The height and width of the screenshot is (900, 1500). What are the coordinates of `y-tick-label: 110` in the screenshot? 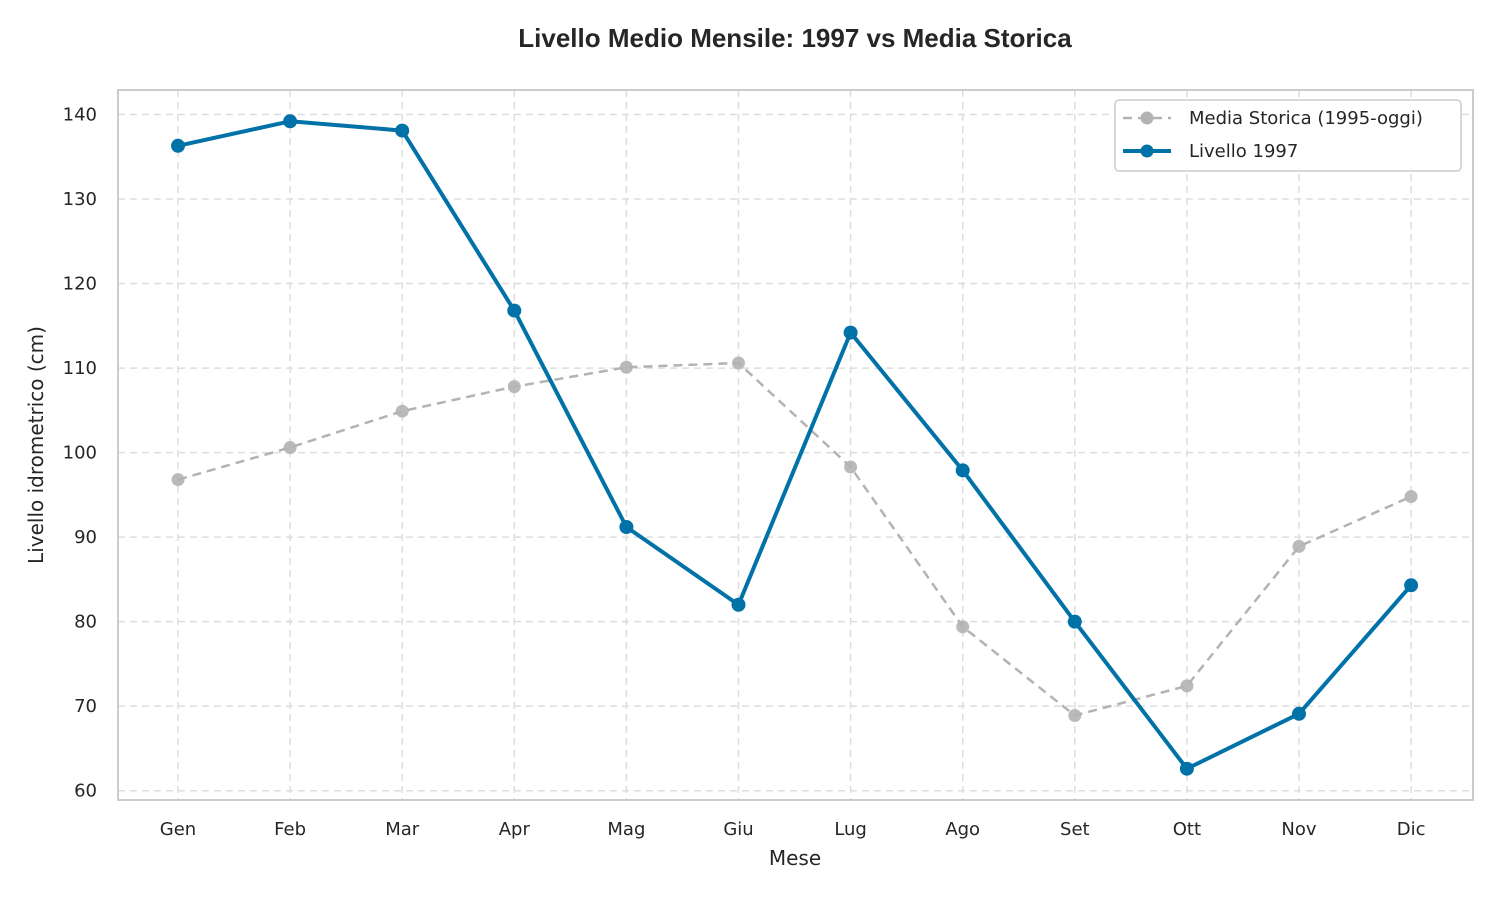 It's located at (80, 368).